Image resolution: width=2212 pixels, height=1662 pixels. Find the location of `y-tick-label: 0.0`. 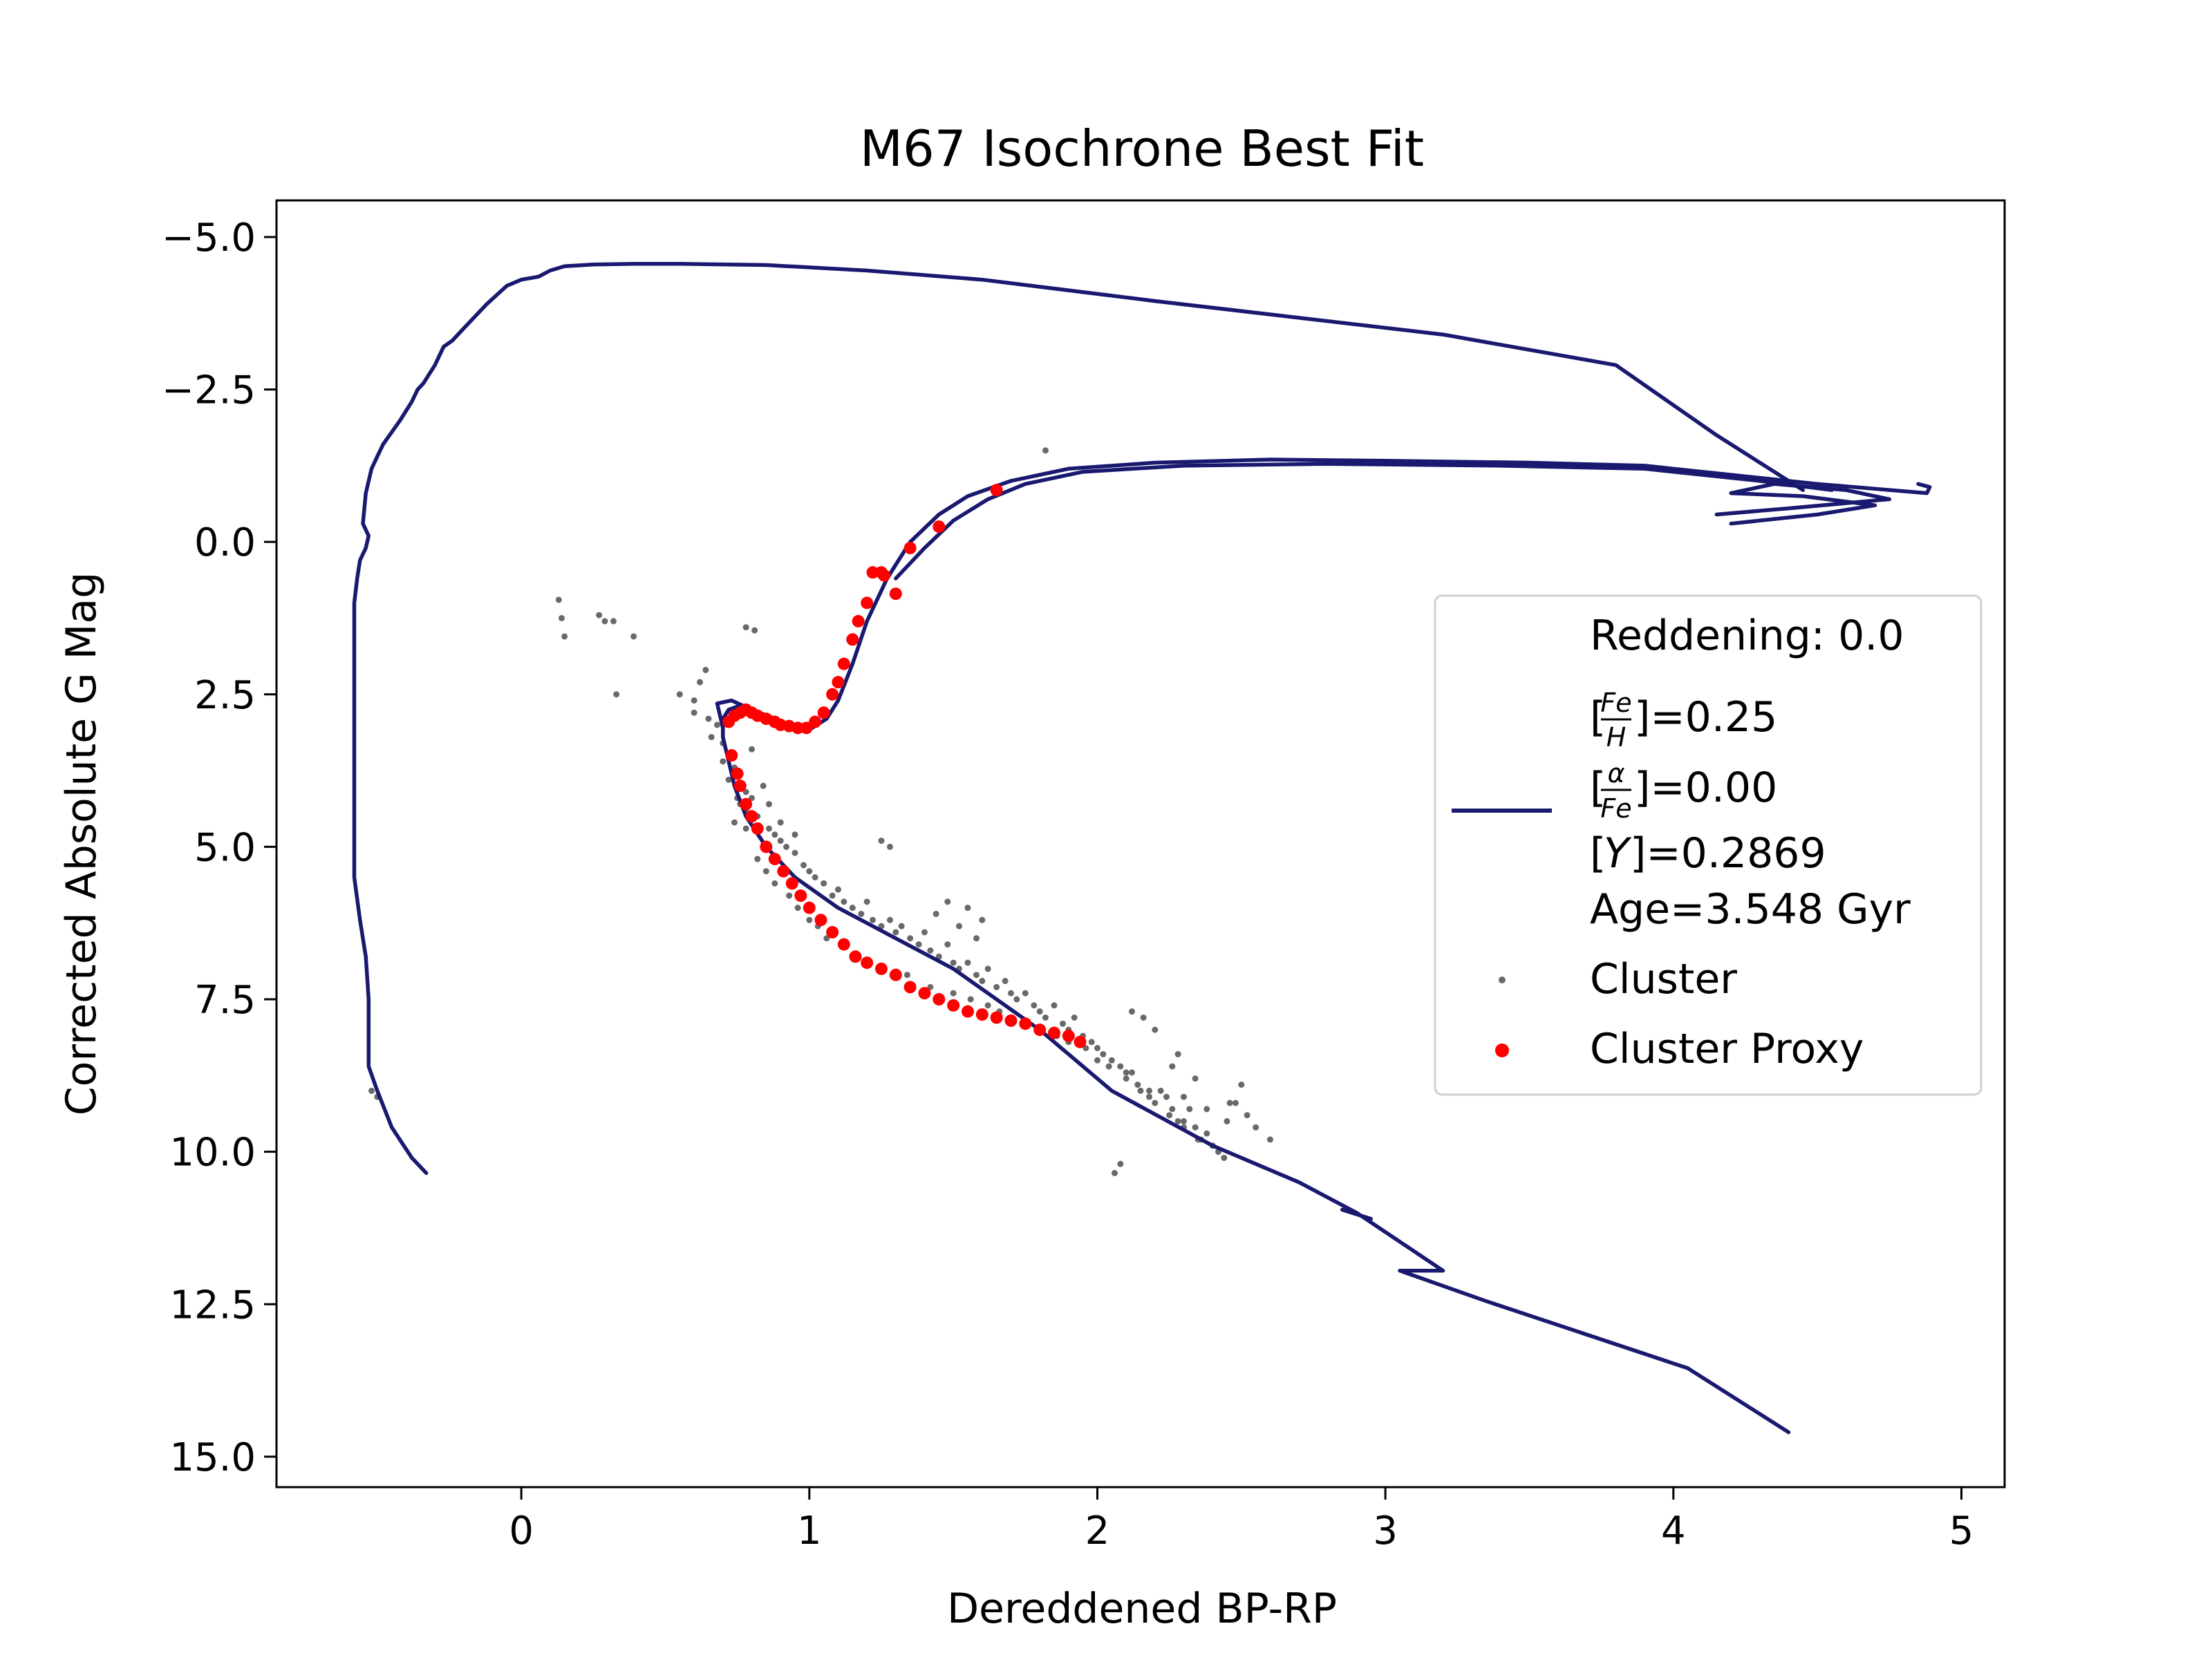

y-tick-label: 0.0 is located at coordinates (225, 542).